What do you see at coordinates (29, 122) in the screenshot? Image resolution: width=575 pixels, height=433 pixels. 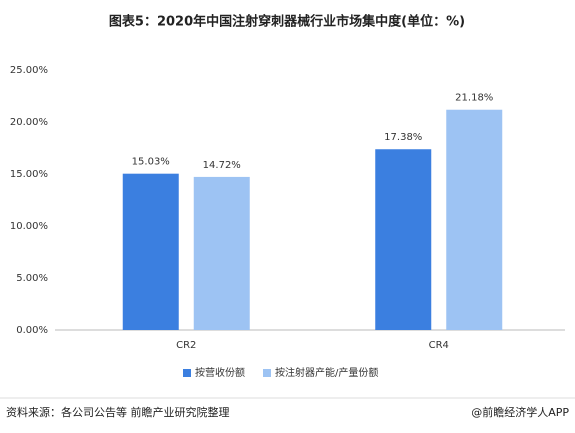 I see `y-tick-label: 20.00%` at bounding box center [29, 122].